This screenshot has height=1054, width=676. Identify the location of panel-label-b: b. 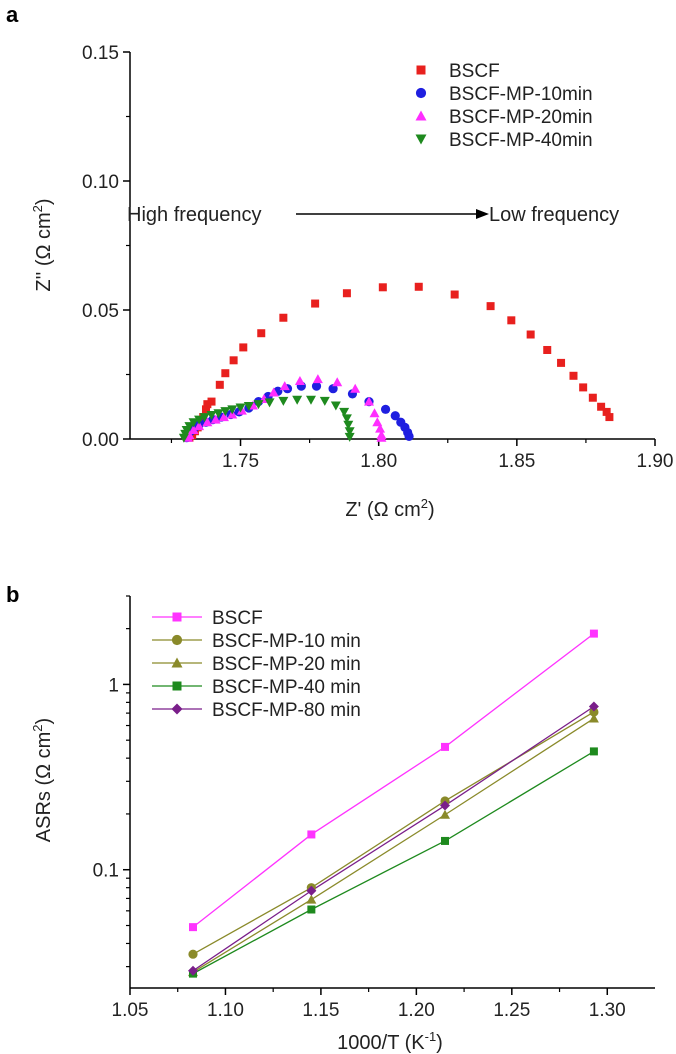
(12, 594).